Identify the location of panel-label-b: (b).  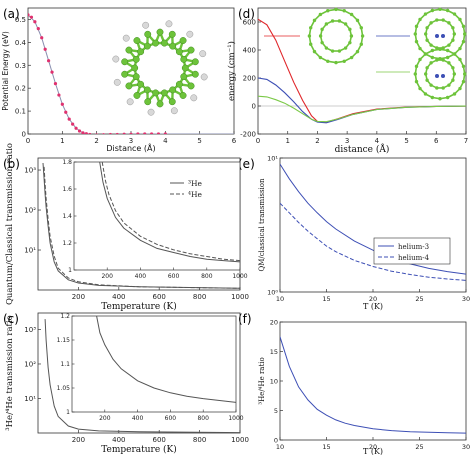
(11, 164).